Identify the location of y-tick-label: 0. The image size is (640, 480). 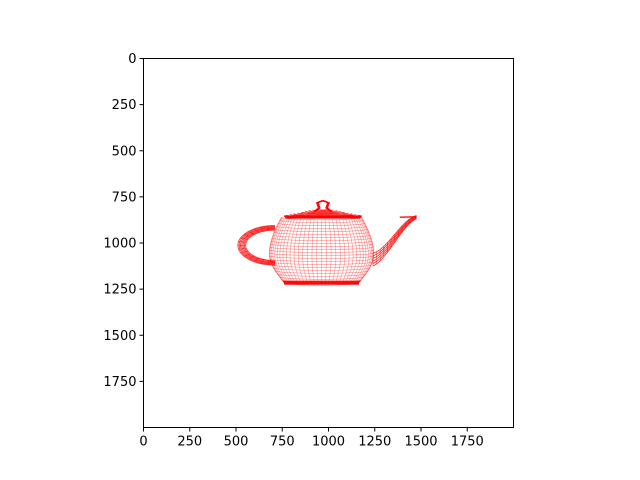
(132, 59).